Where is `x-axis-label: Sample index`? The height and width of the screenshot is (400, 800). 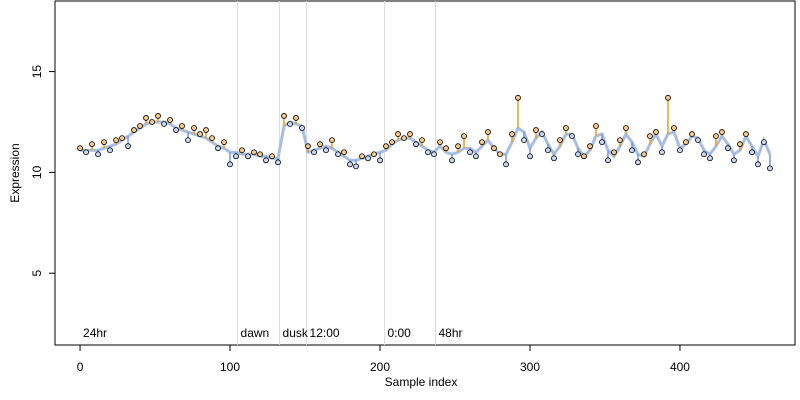
x-axis-label: Sample index is located at coordinates (421, 382).